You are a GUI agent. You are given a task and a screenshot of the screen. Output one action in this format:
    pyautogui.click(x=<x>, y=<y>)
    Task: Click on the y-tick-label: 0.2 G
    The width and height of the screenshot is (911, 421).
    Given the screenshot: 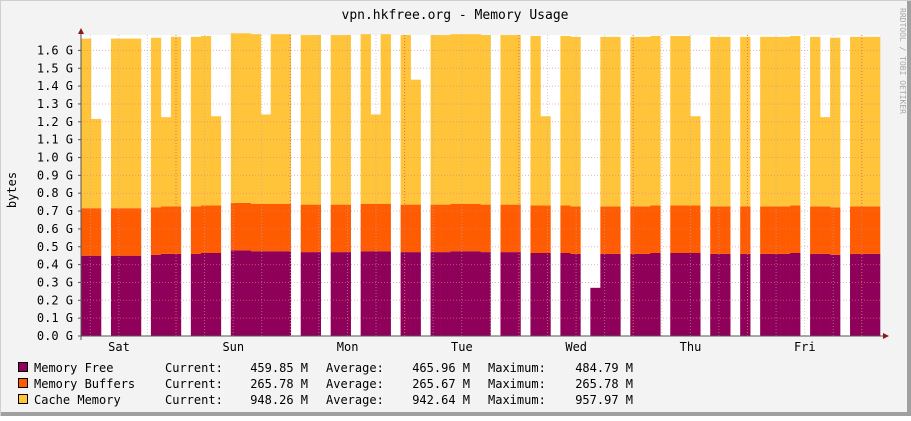 What is the action you would take?
    pyautogui.click(x=55, y=300)
    